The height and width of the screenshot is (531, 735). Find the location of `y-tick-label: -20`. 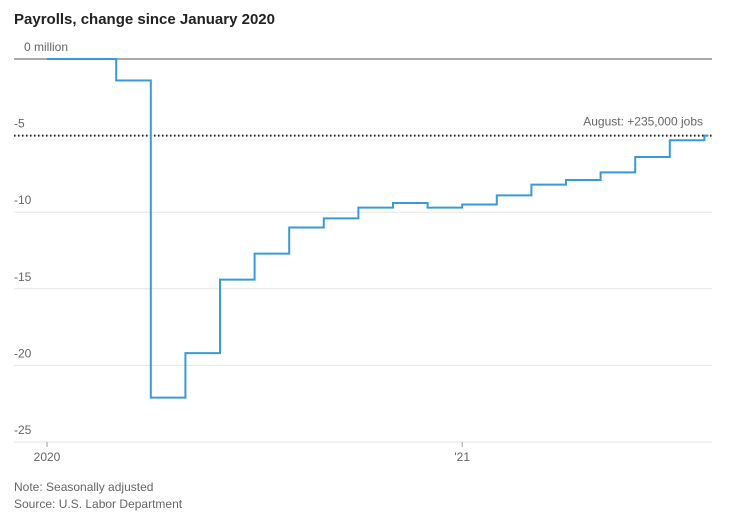

y-tick-label: -20 is located at coordinates (23, 353).